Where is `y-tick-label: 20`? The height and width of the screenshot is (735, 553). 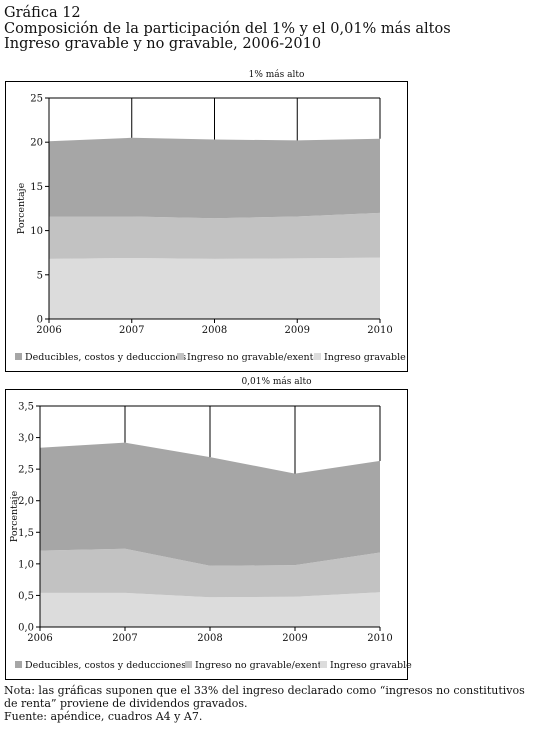
y-tick-label: 20 is located at coordinates (36, 143).